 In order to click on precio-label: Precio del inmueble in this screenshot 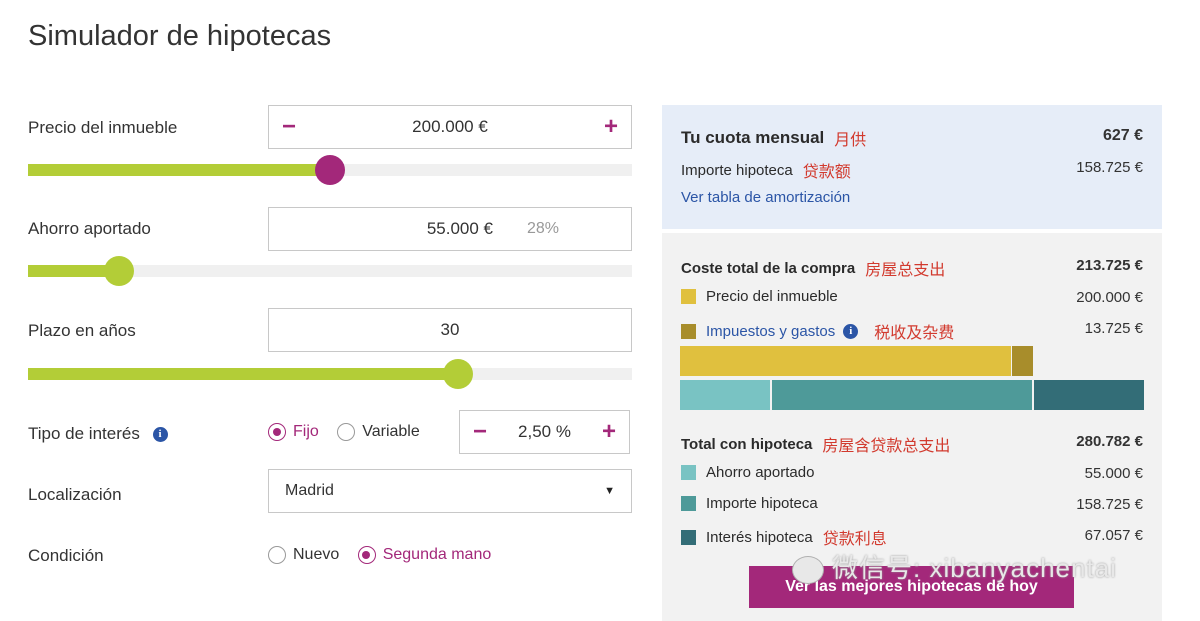, I will do `click(103, 127)`.